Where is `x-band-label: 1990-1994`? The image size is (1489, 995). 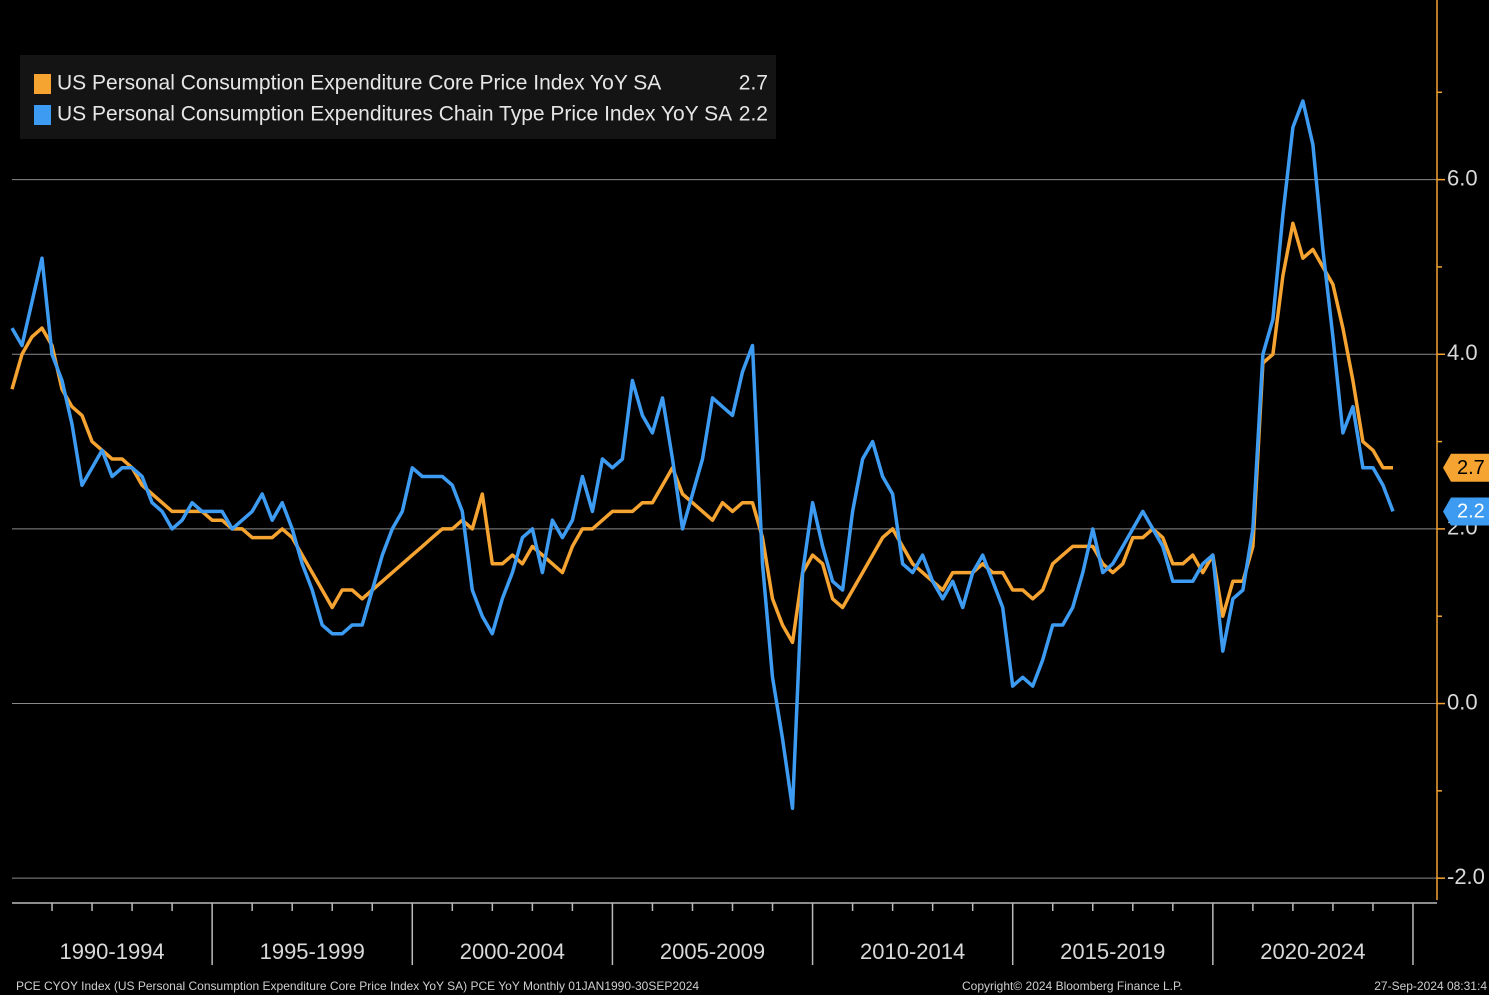
x-band-label: 1990-1994 is located at coordinates (111, 951).